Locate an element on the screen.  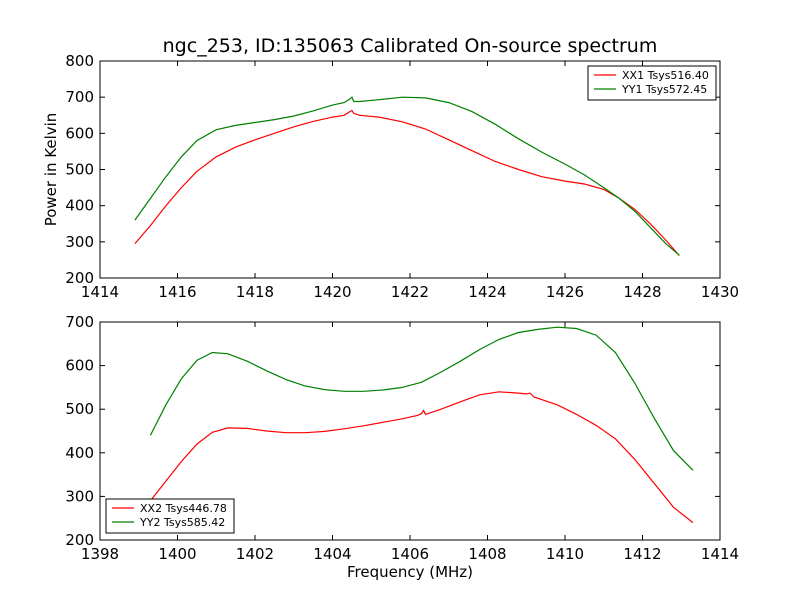
x-tick-label: 1408 is located at coordinates (487, 554).